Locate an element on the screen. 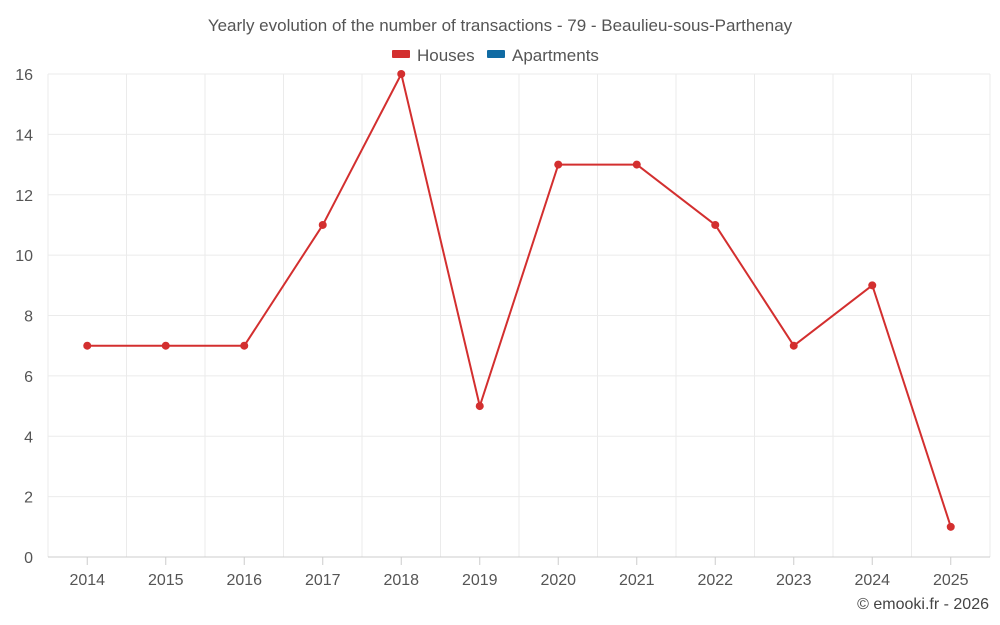  x-tick-label: 2025 is located at coordinates (951, 580).